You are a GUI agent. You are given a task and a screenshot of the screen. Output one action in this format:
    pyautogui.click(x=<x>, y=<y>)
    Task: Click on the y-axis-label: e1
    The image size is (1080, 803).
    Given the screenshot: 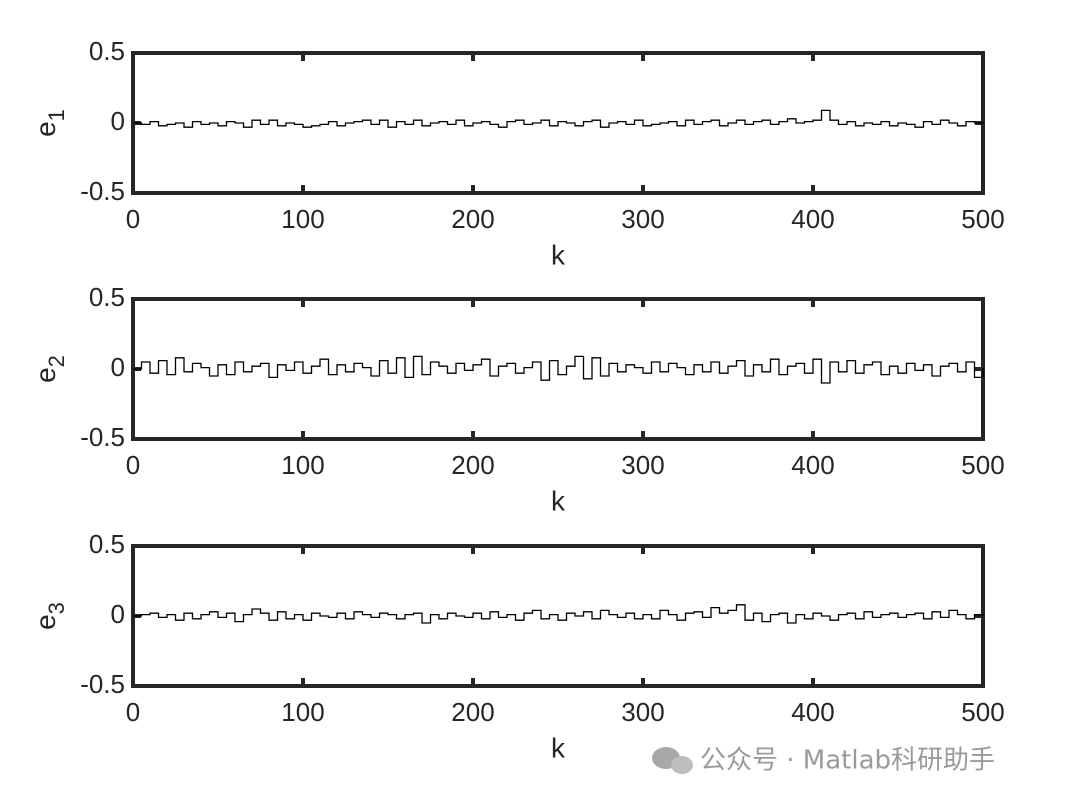 What is the action you would take?
    pyautogui.click(x=49, y=123)
    